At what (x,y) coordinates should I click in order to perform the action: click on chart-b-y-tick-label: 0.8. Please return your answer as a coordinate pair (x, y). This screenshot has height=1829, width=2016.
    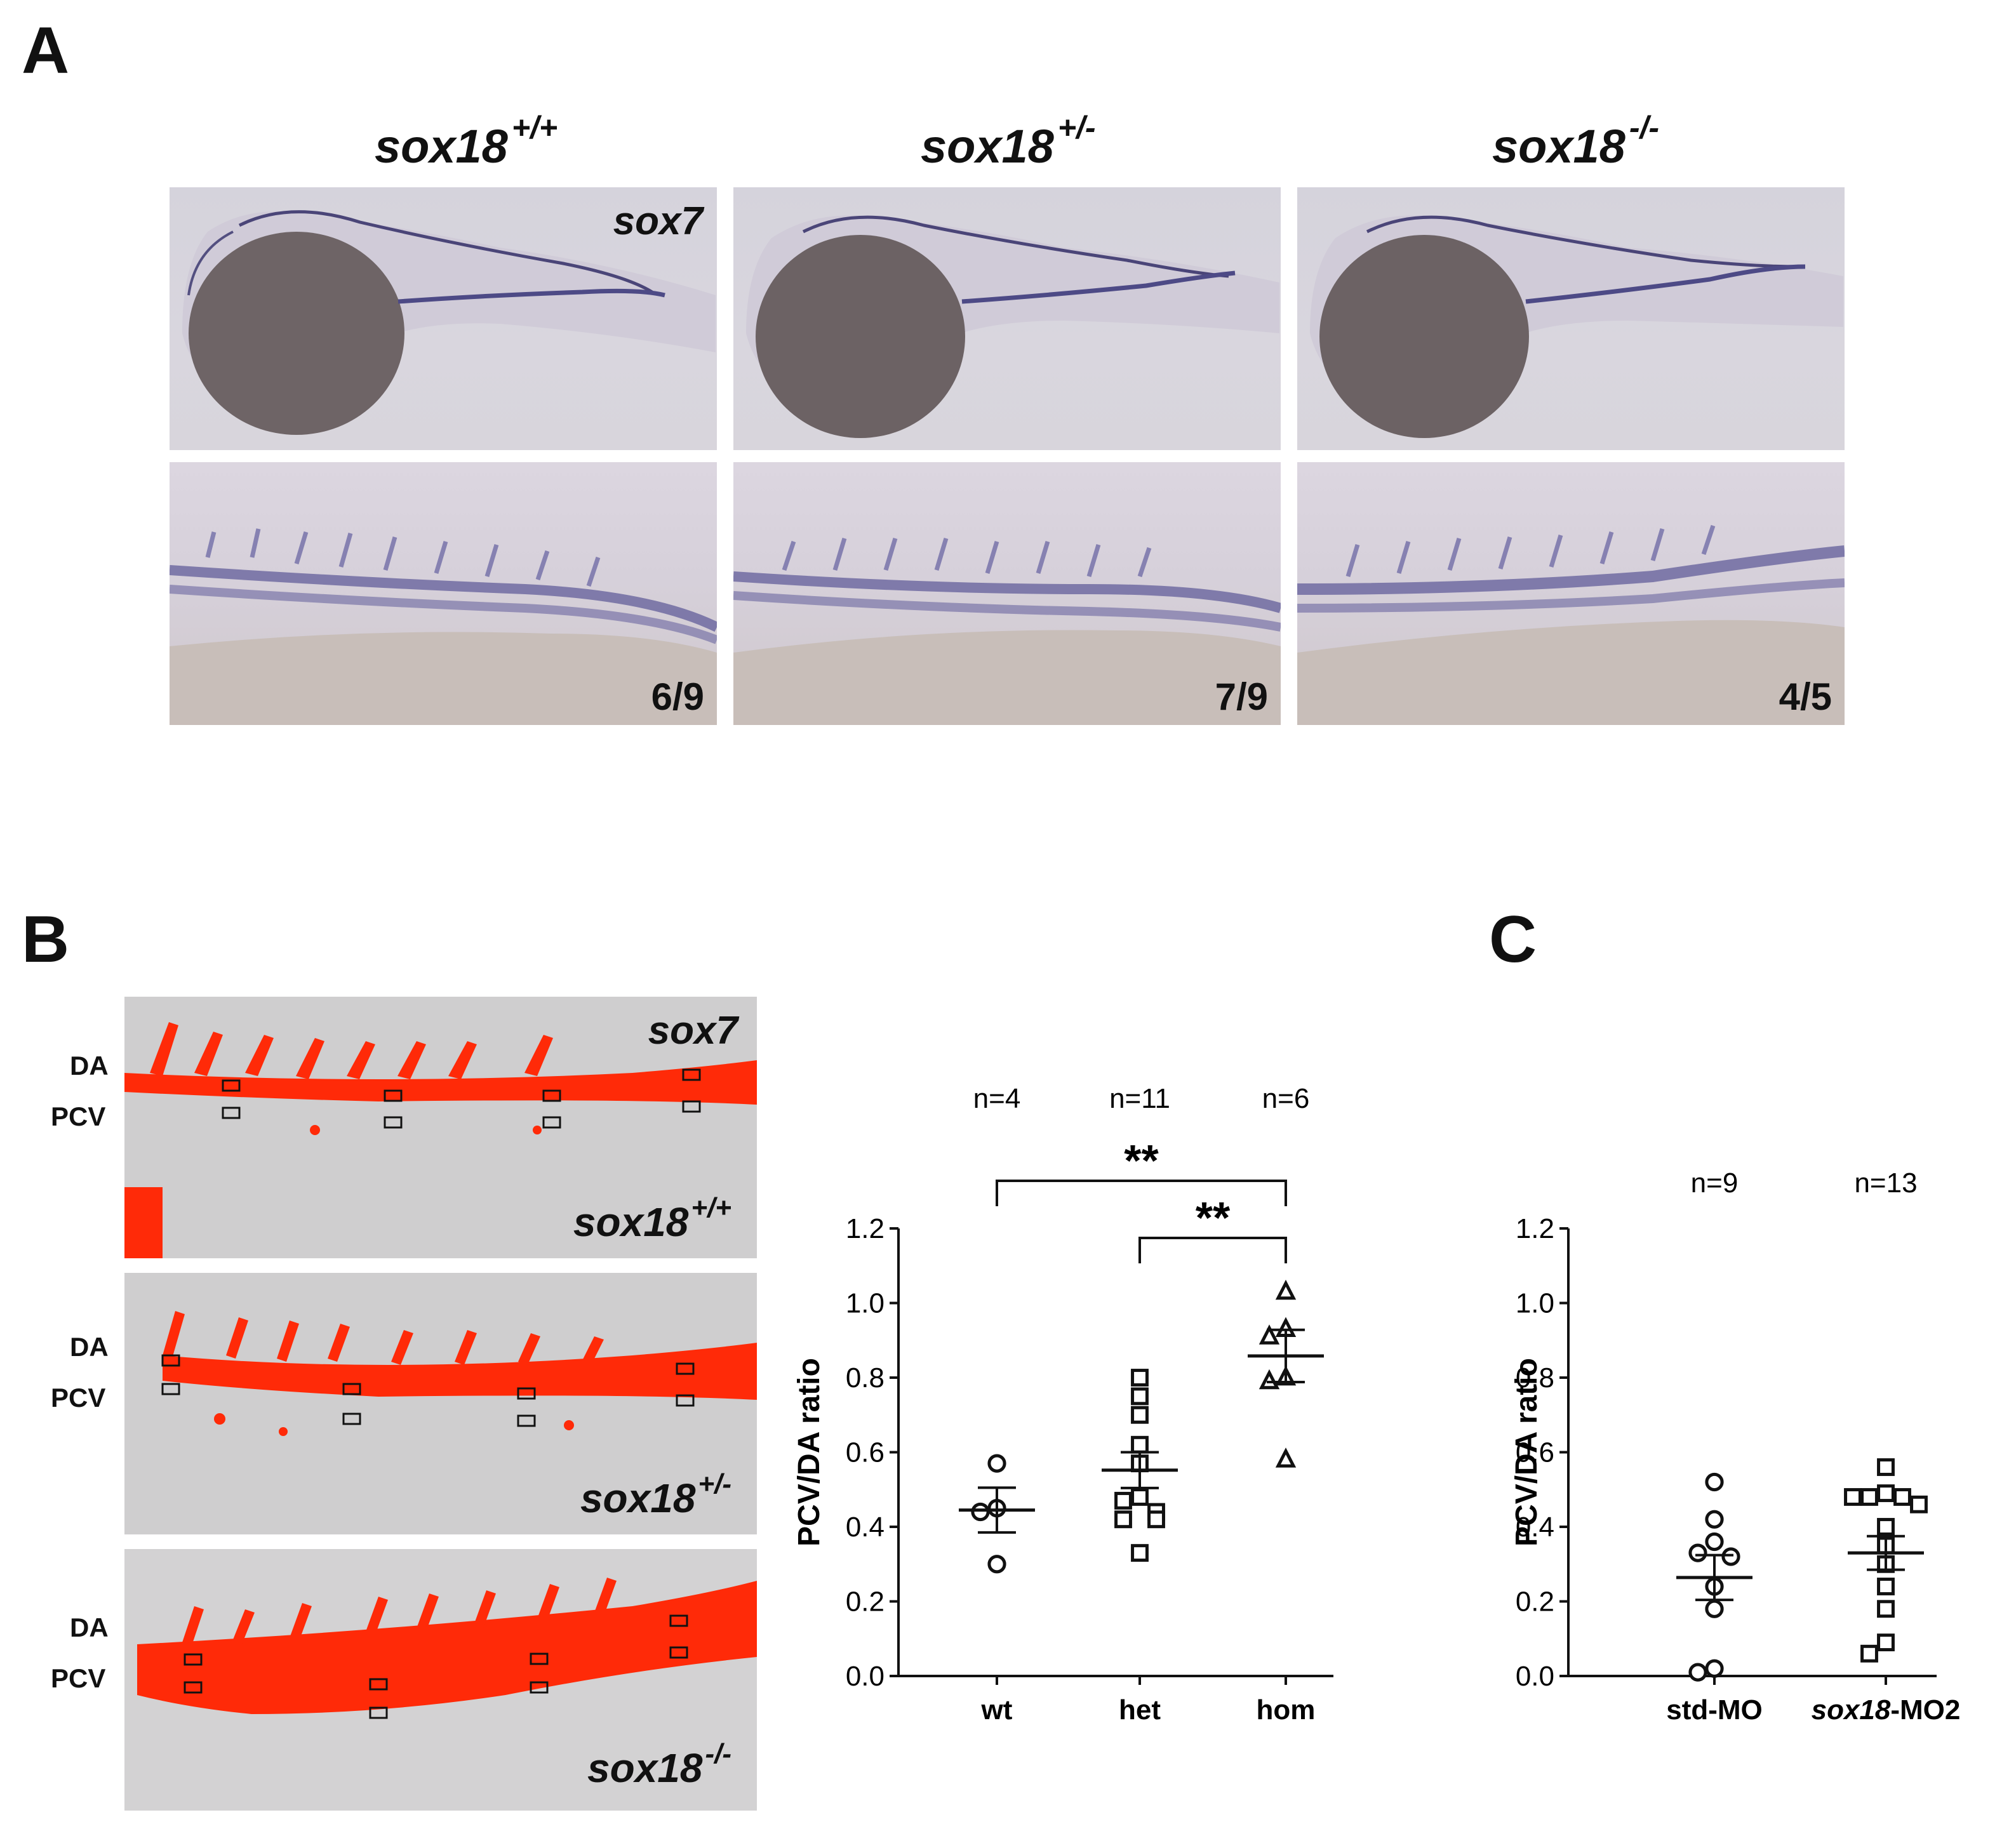
    Looking at the image, I should click on (865, 1377).